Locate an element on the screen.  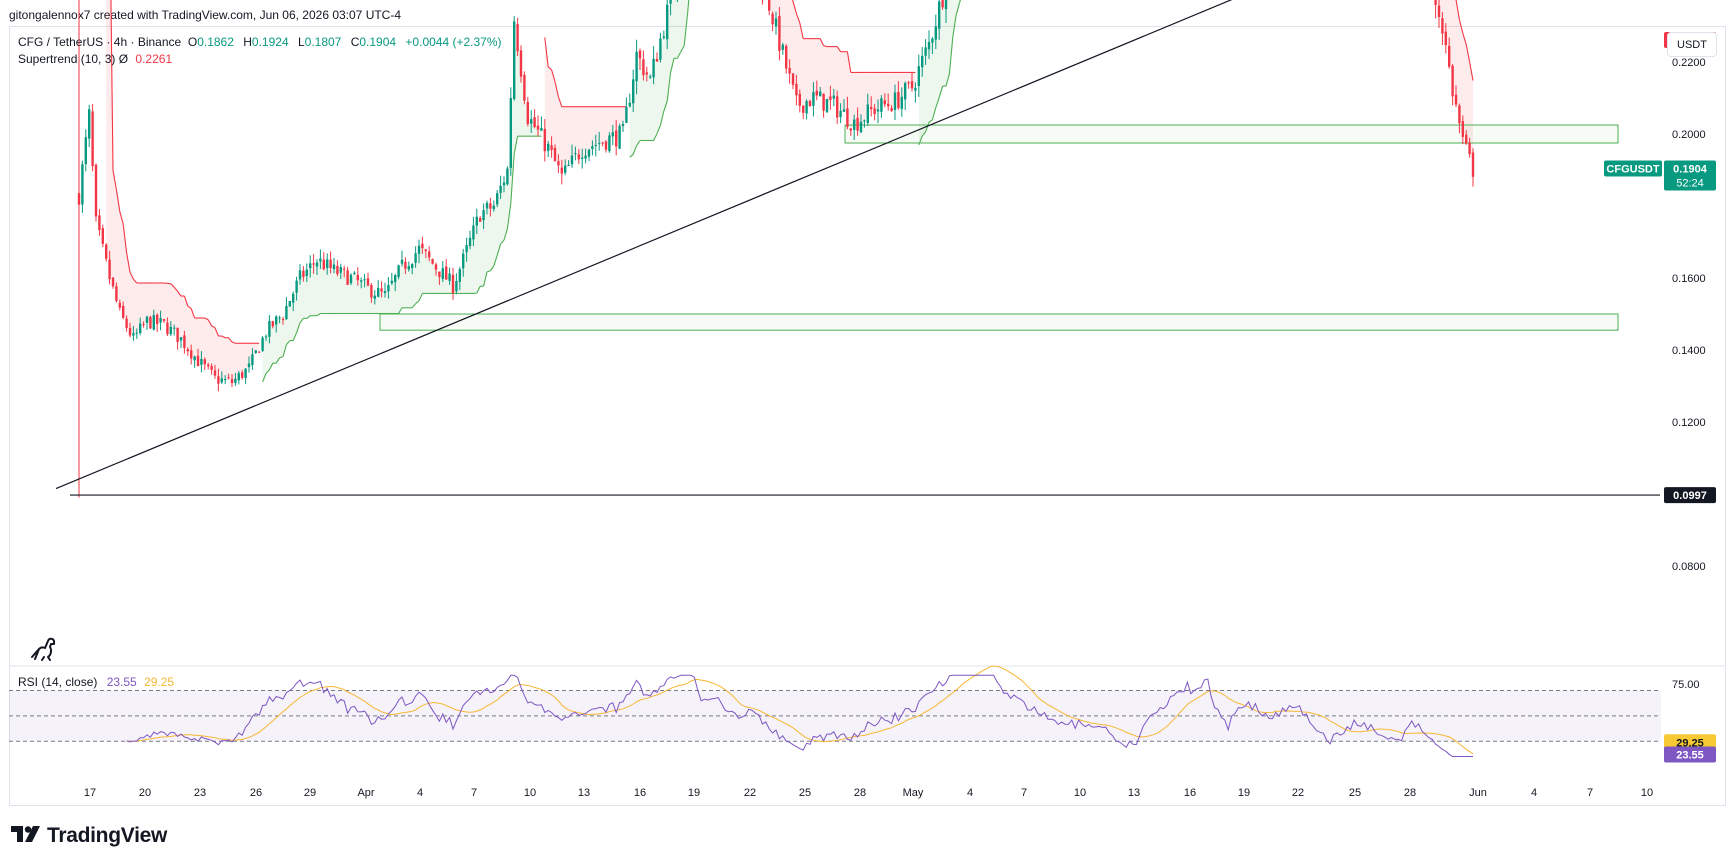
y-tick-label: 0.1600 is located at coordinates (1689, 279).